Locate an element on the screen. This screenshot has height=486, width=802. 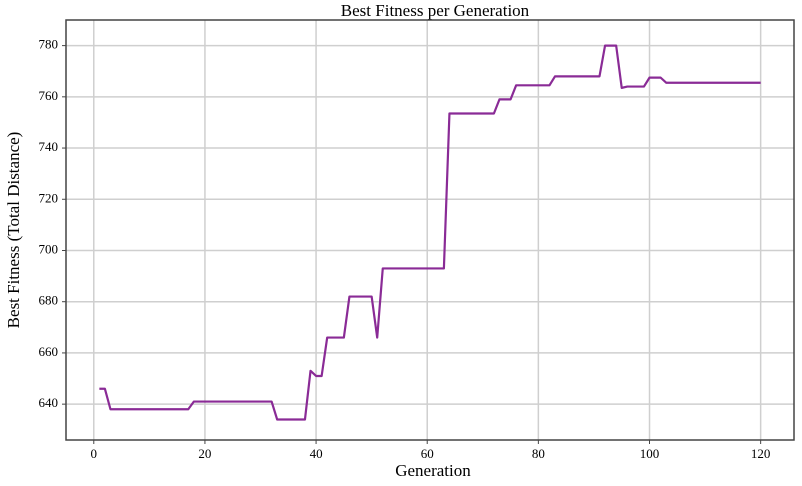
chart-title: Best Fitness per Generation is located at coordinates (435, 10).